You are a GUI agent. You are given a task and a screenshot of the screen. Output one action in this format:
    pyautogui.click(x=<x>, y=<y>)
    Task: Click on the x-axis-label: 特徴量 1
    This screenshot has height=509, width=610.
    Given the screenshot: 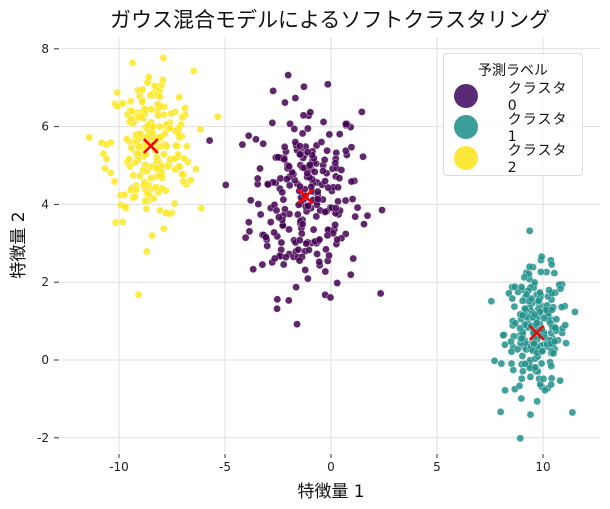 What is the action you would take?
    pyautogui.click(x=330, y=492)
    